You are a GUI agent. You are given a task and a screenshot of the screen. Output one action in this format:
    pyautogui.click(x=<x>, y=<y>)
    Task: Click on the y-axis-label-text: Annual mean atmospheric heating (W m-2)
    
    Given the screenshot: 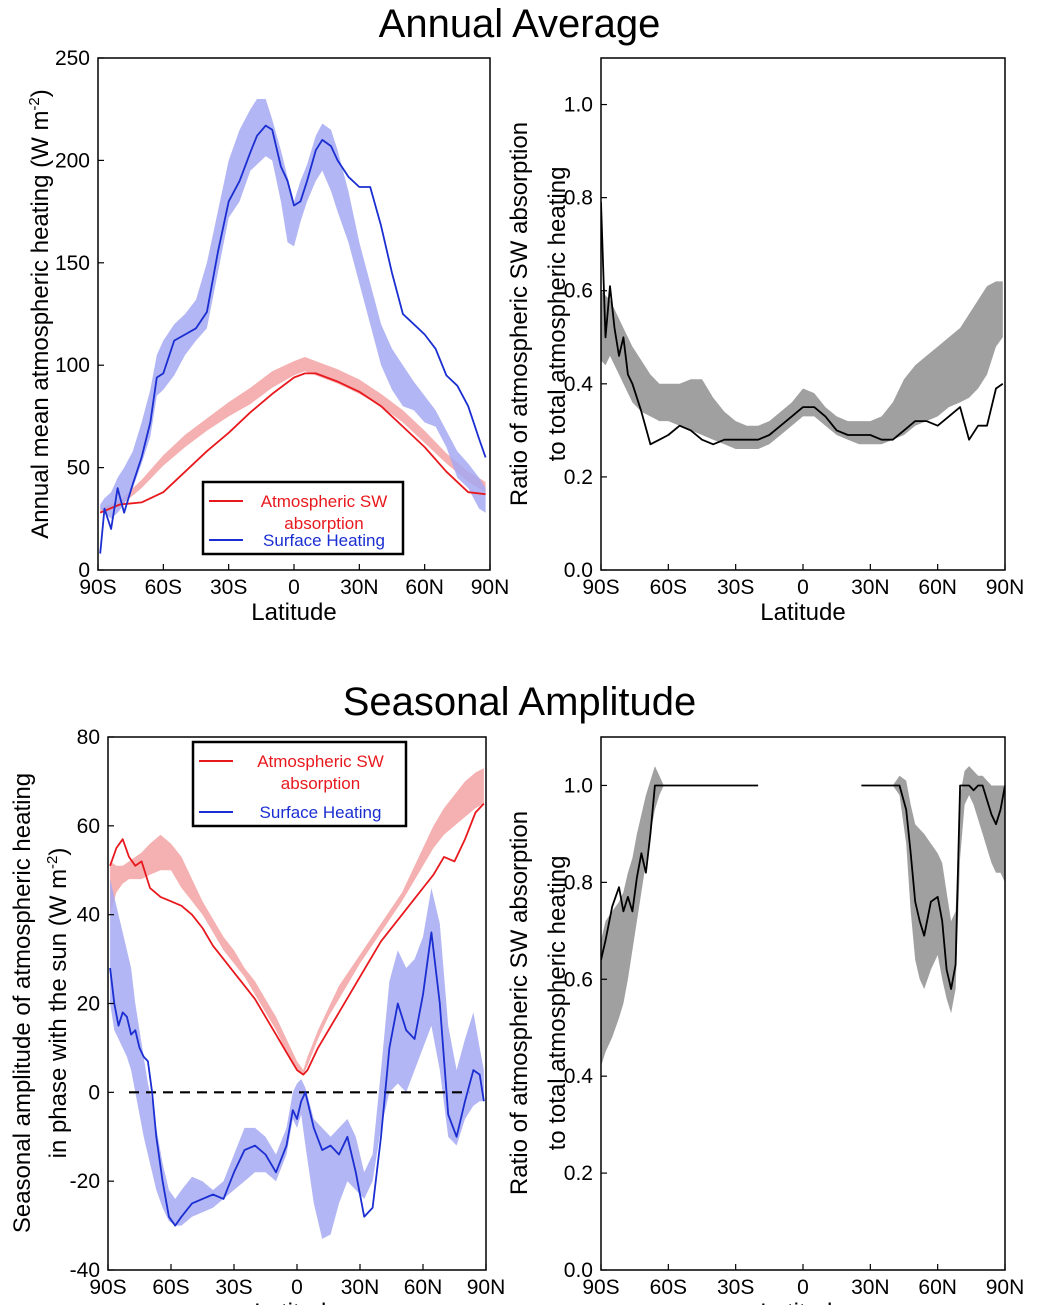 What is the action you would take?
    pyautogui.click(x=40, y=314)
    